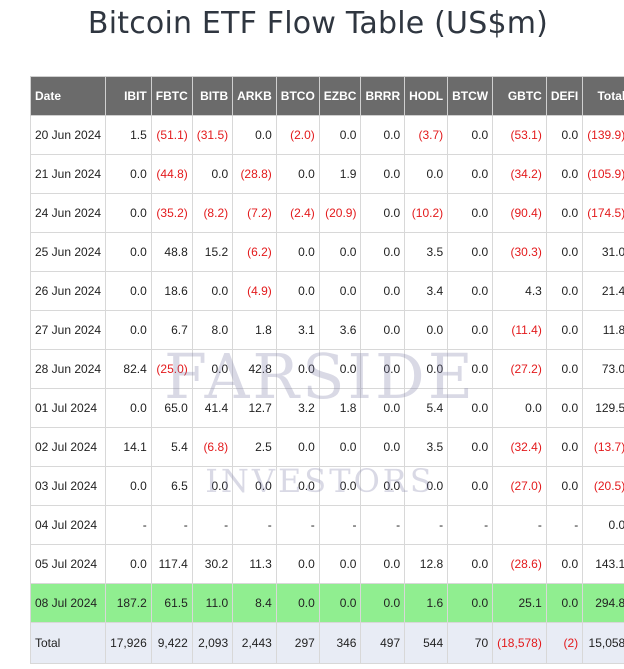  What do you see at coordinates (340, 643) in the screenshot?
I see `total-cell-ezbc: 346` at bounding box center [340, 643].